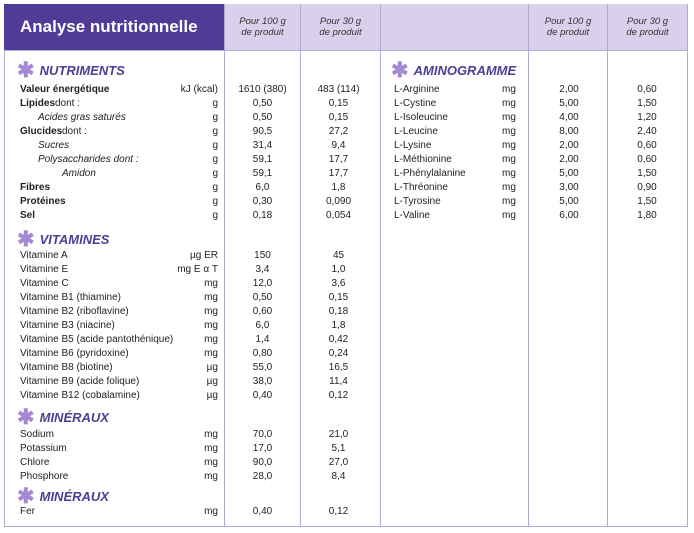 The image size is (694, 533). What do you see at coordinates (44, 283) in the screenshot?
I see `row-label: Vitamine C` at bounding box center [44, 283].